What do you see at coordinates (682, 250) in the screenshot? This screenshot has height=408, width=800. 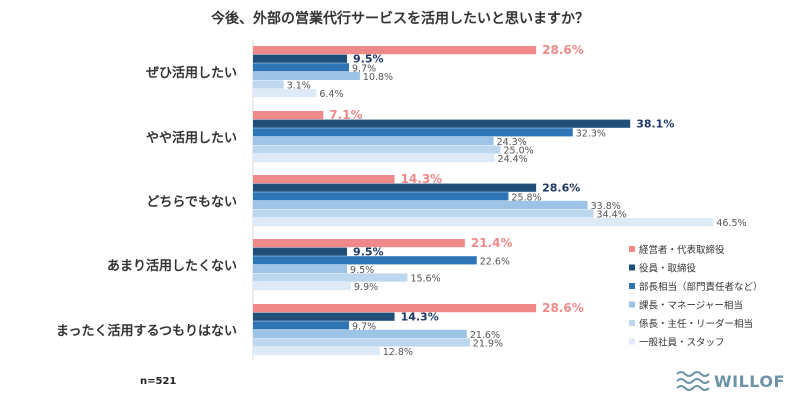 I see `legend-label: 経営者・代表取締役` at bounding box center [682, 250].